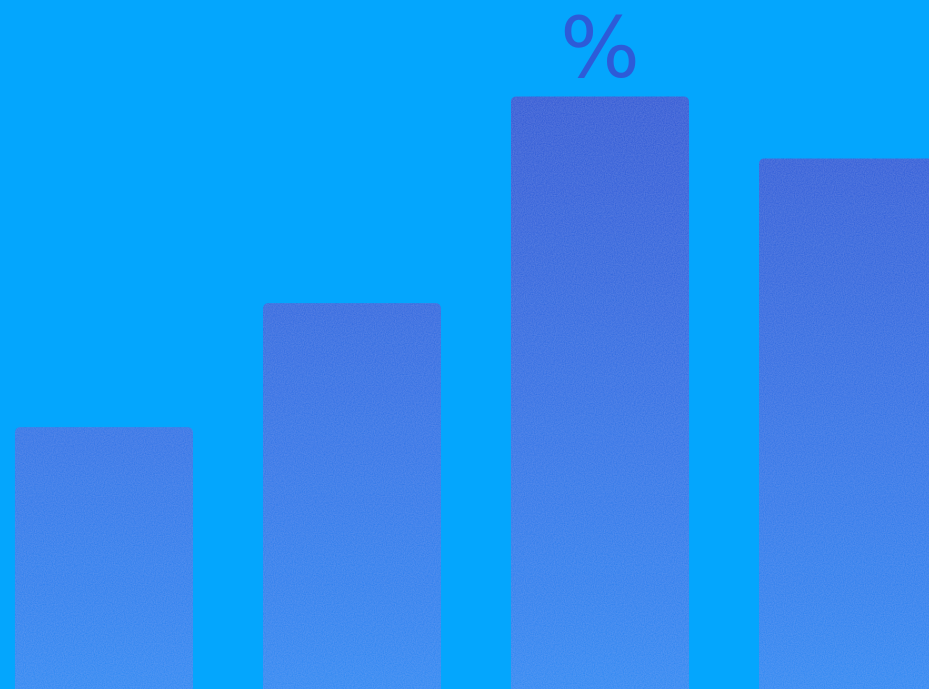  Describe the element at coordinates (600, 48) in the screenshot. I see `percent-symbol: %` at that location.